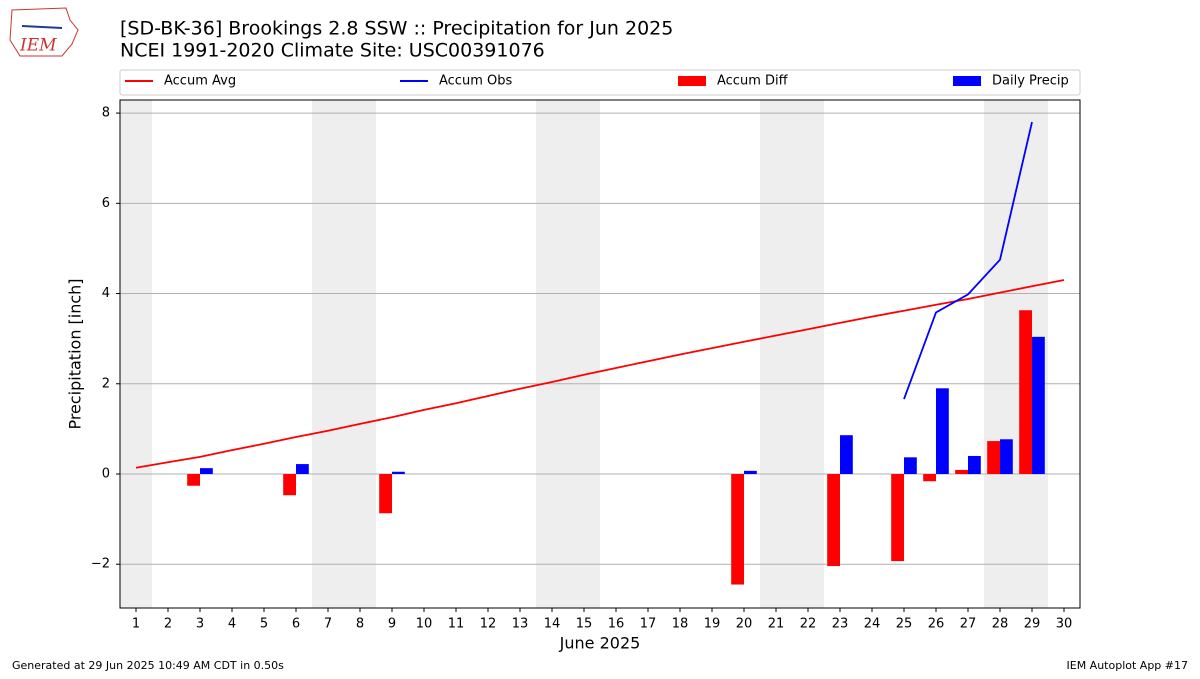 The height and width of the screenshot is (679, 1200). Describe the element at coordinates (968, 624) in the screenshot. I see `x-tick-label: 27` at that location.